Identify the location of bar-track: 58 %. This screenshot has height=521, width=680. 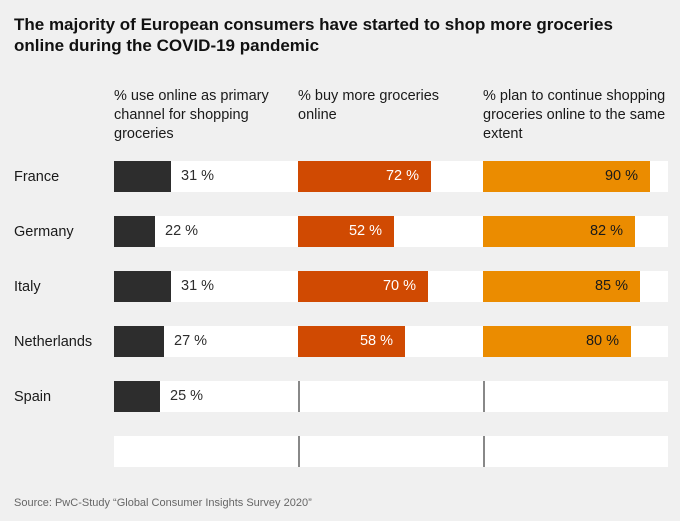
(390, 341).